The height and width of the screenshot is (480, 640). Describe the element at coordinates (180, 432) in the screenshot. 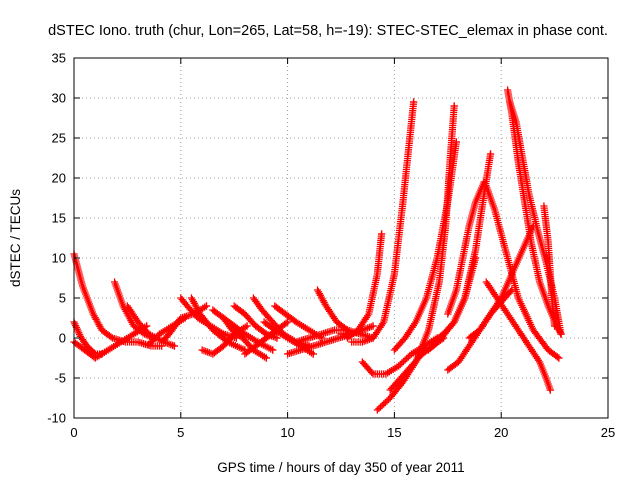

I see `x-tick-label: 5` at that location.